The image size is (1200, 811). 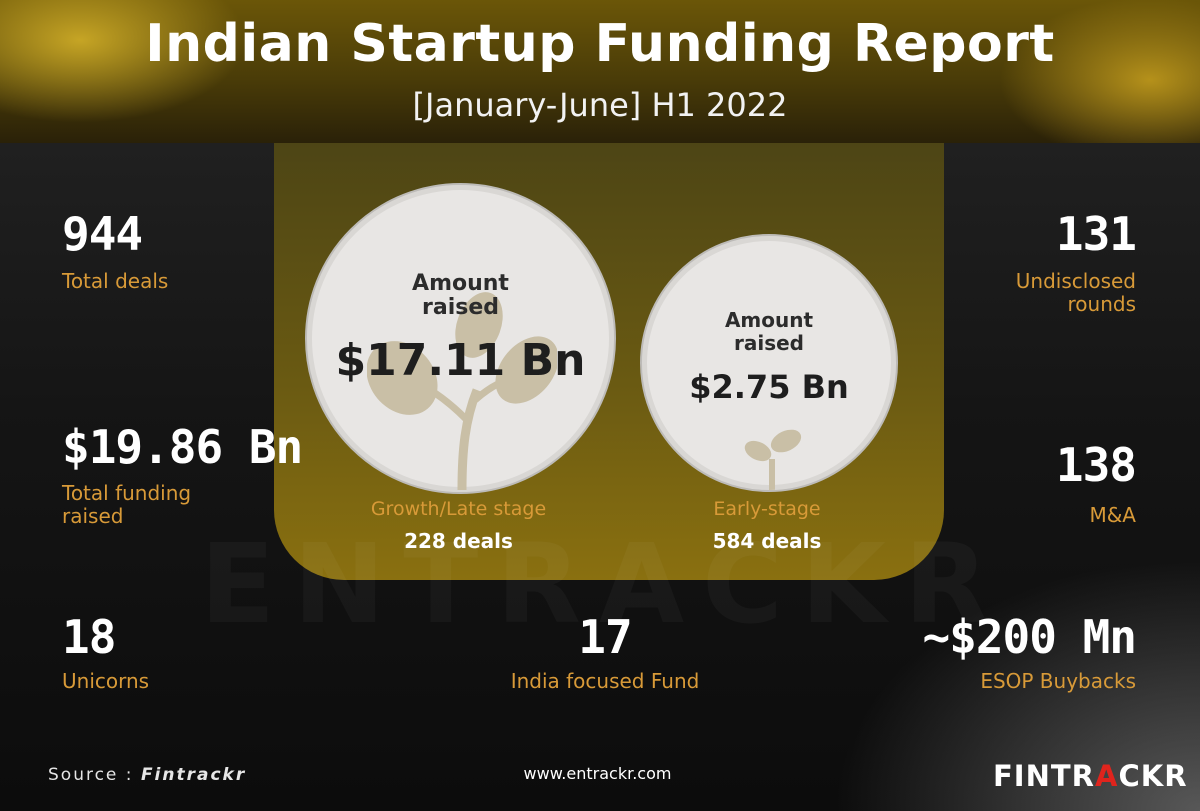 What do you see at coordinates (600, 105) in the screenshot?
I see `page-subtitle: [January-June] H1 2022` at bounding box center [600, 105].